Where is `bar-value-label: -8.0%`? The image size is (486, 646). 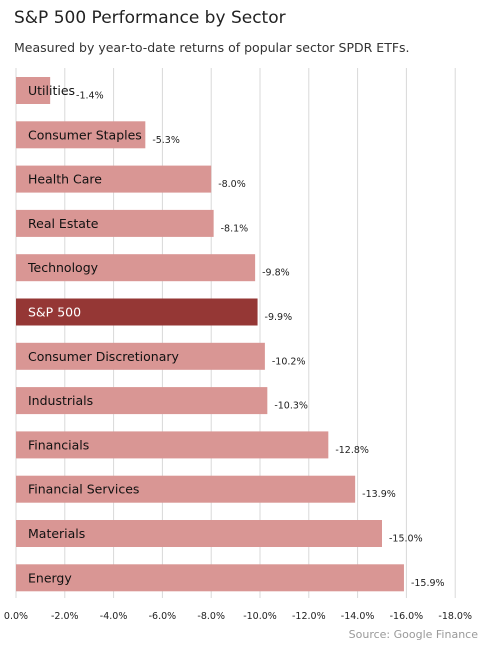 bar-value-label: -8.0% is located at coordinates (232, 184).